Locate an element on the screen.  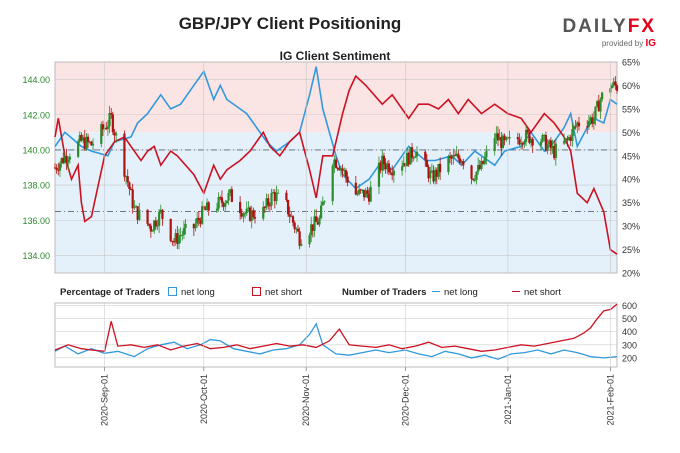
legend-num-long: net long is located at coordinates (455, 292).